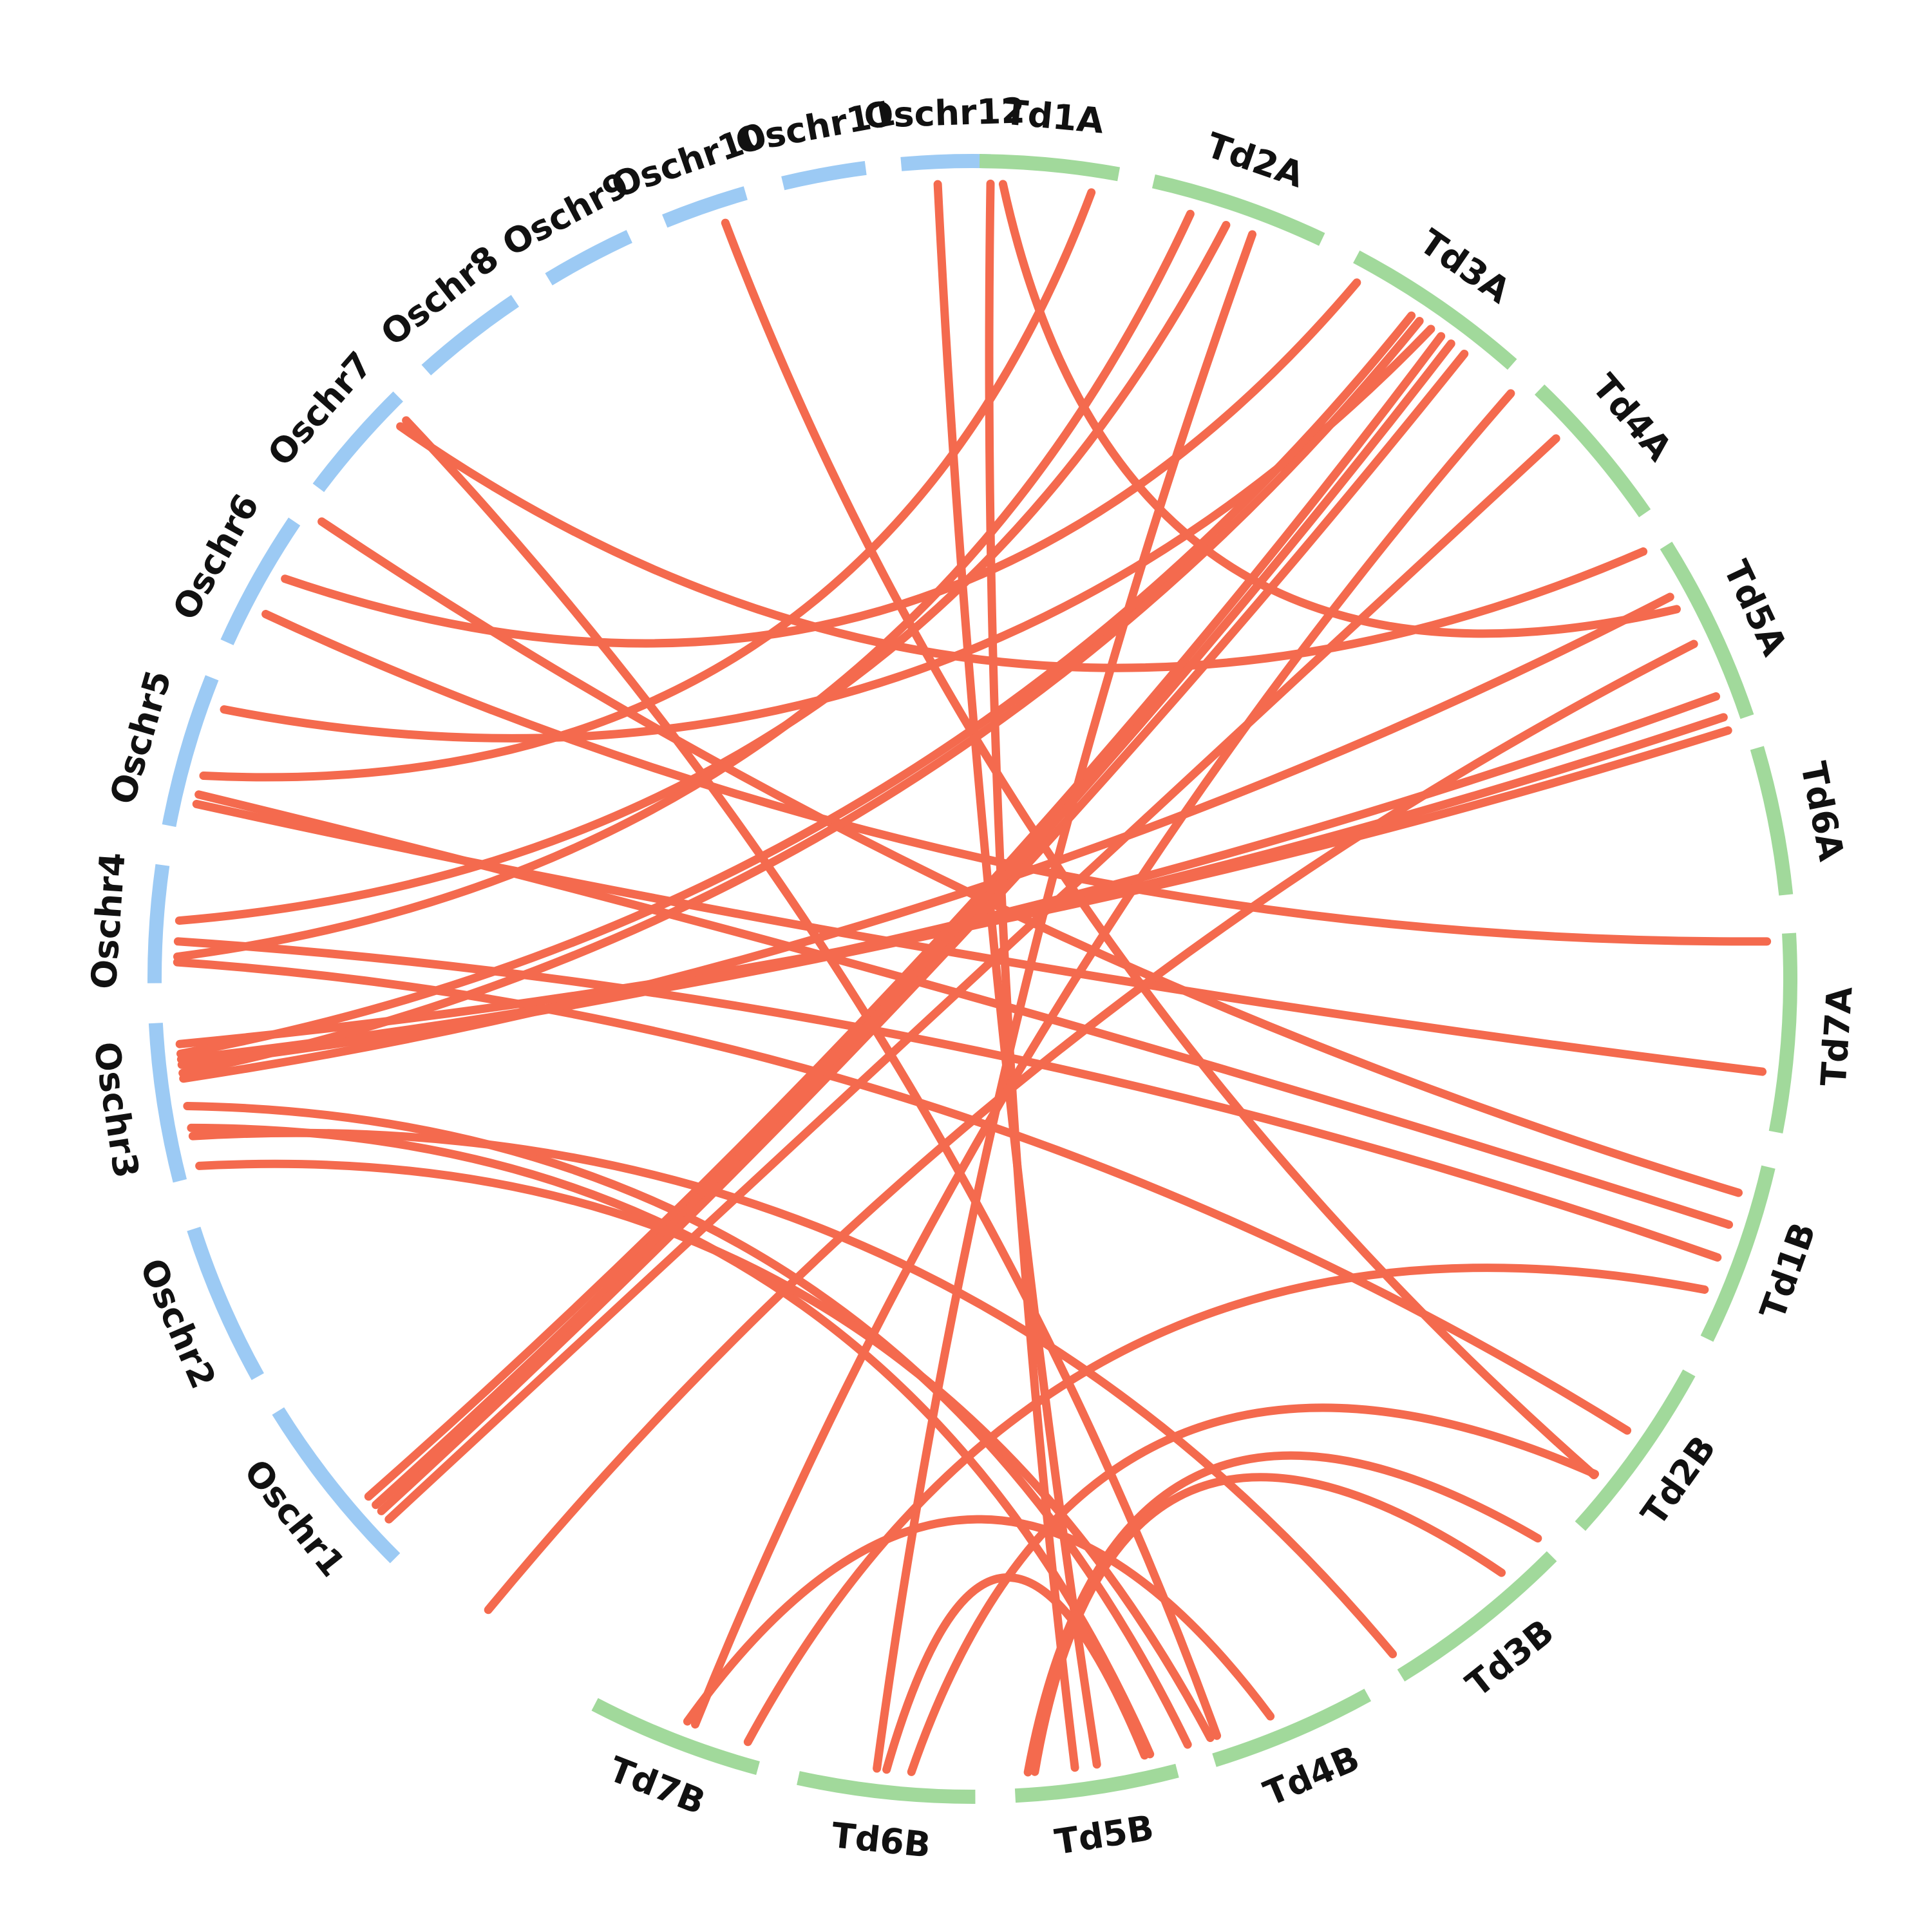  What do you see at coordinates (1756, 608) in the screenshot?
I see `label-td5a: Td5A` at bounding box center [1756, 608].